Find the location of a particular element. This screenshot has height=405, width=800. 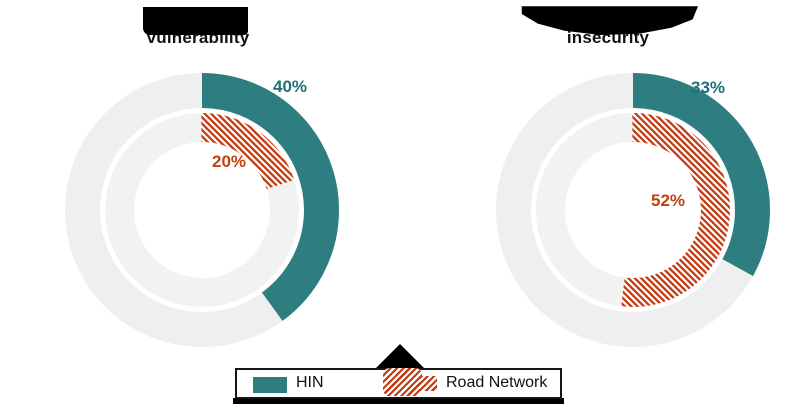

legend-swatch-hin is located at coordinates (270, 385).